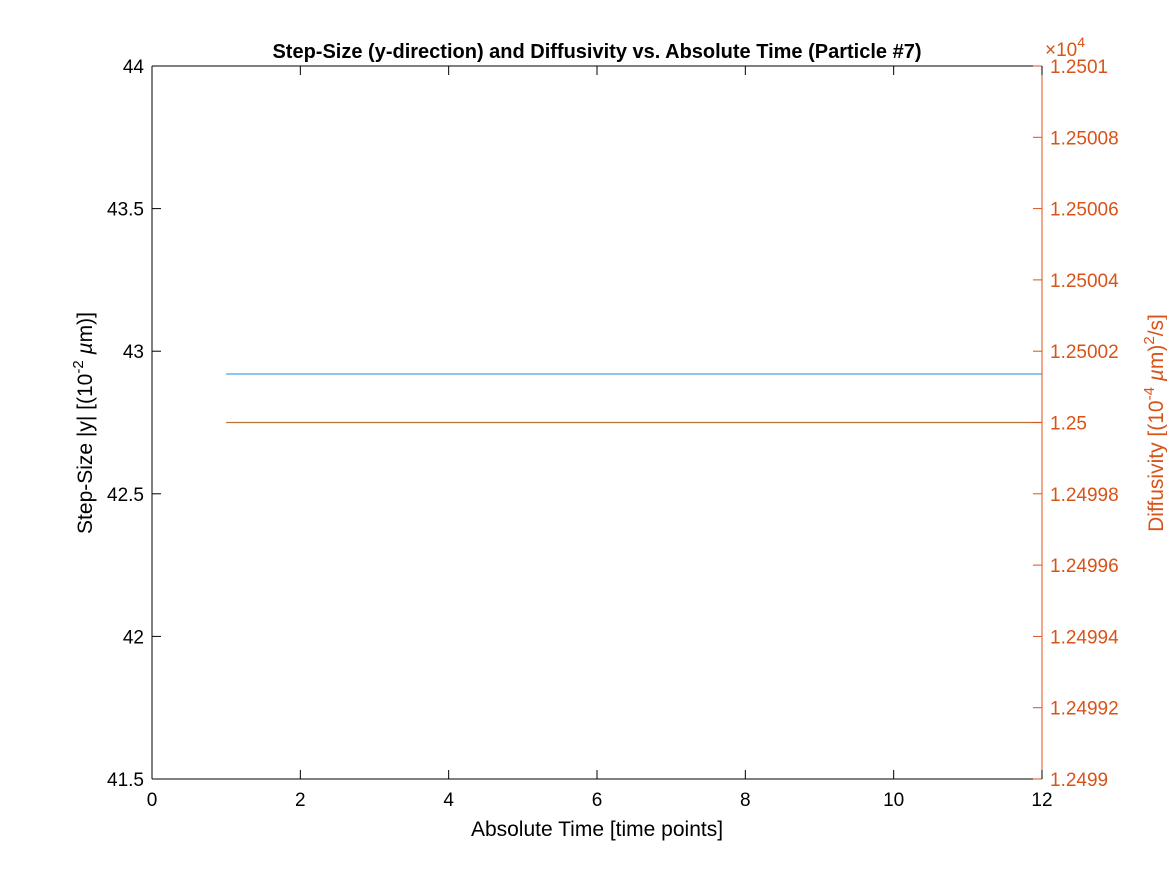 The width and height of the screenshot is (1167, 875). Describe the element at coordinates (85, 454) in the screenshot. I see `y-left-label-base: Step-Size |y| [(10` at that location.